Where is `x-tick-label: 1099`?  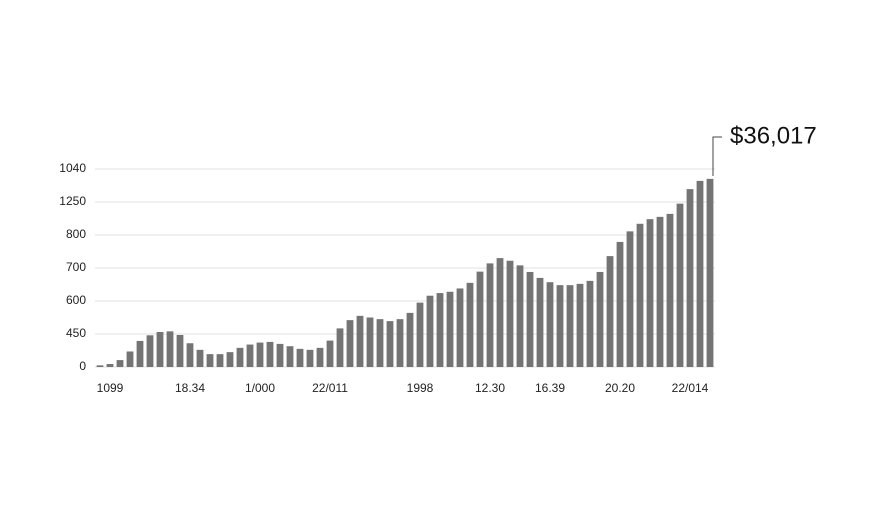 x-tick-label: 1099 is located at coordinates (110, 388).